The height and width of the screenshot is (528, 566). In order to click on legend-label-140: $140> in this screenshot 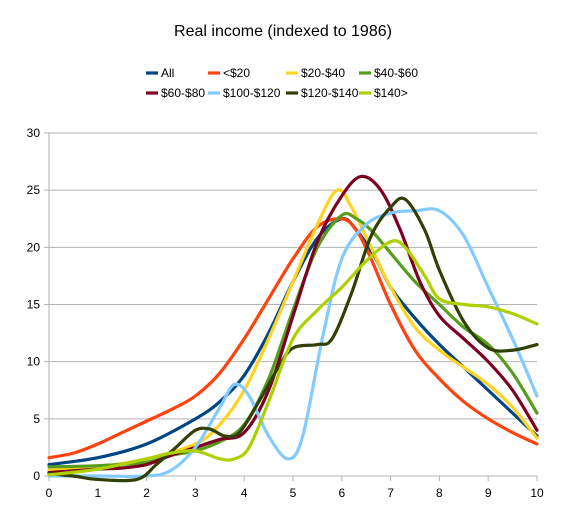, I will do `click(391, 93)`.